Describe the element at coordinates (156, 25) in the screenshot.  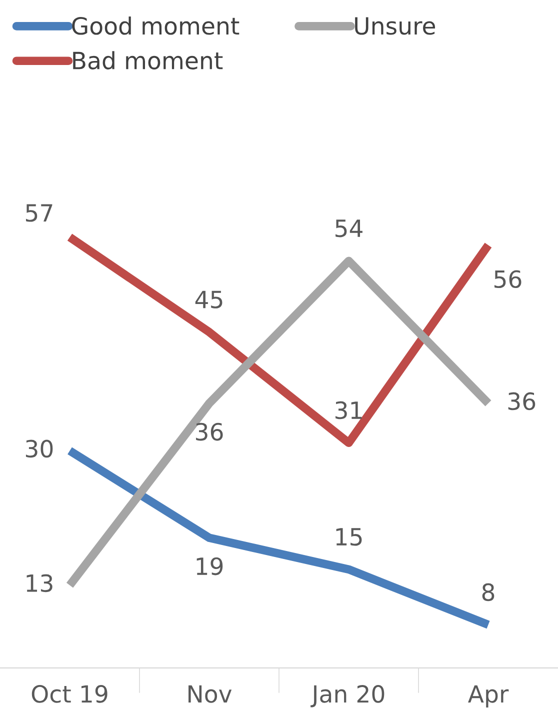
I see `legend-label: Good moment` at that location.